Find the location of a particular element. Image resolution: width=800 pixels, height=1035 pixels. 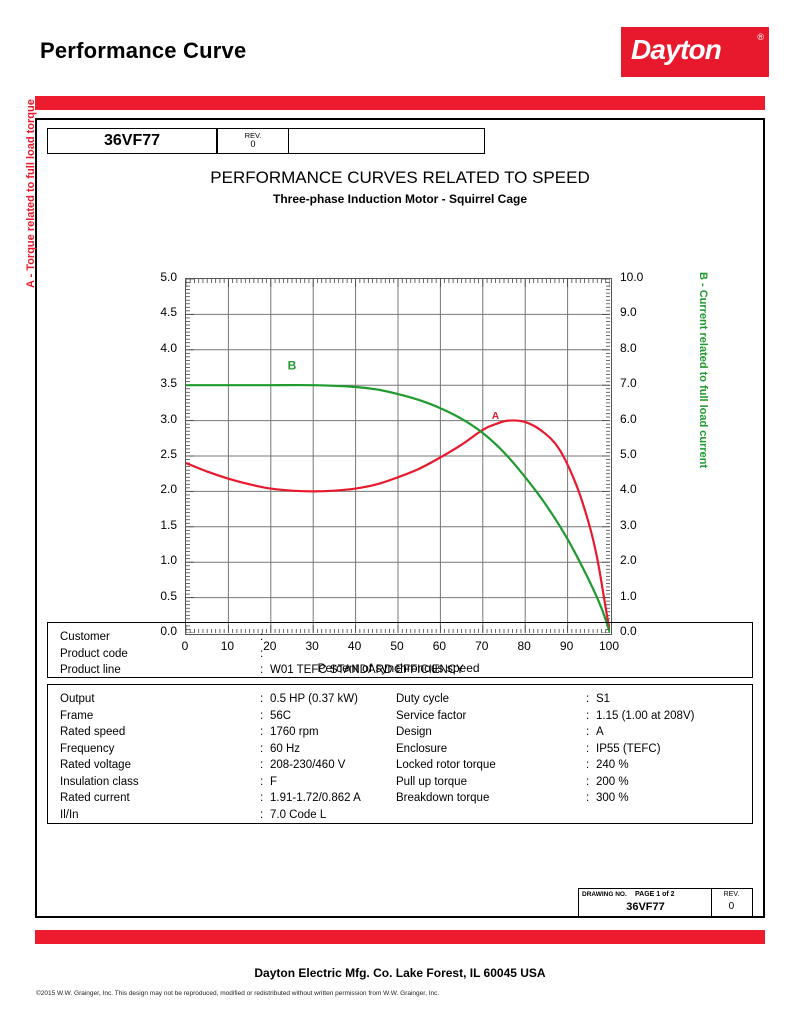

field-value: 1.15 (1.00 at 208V) is located at coordinates (645, 715).